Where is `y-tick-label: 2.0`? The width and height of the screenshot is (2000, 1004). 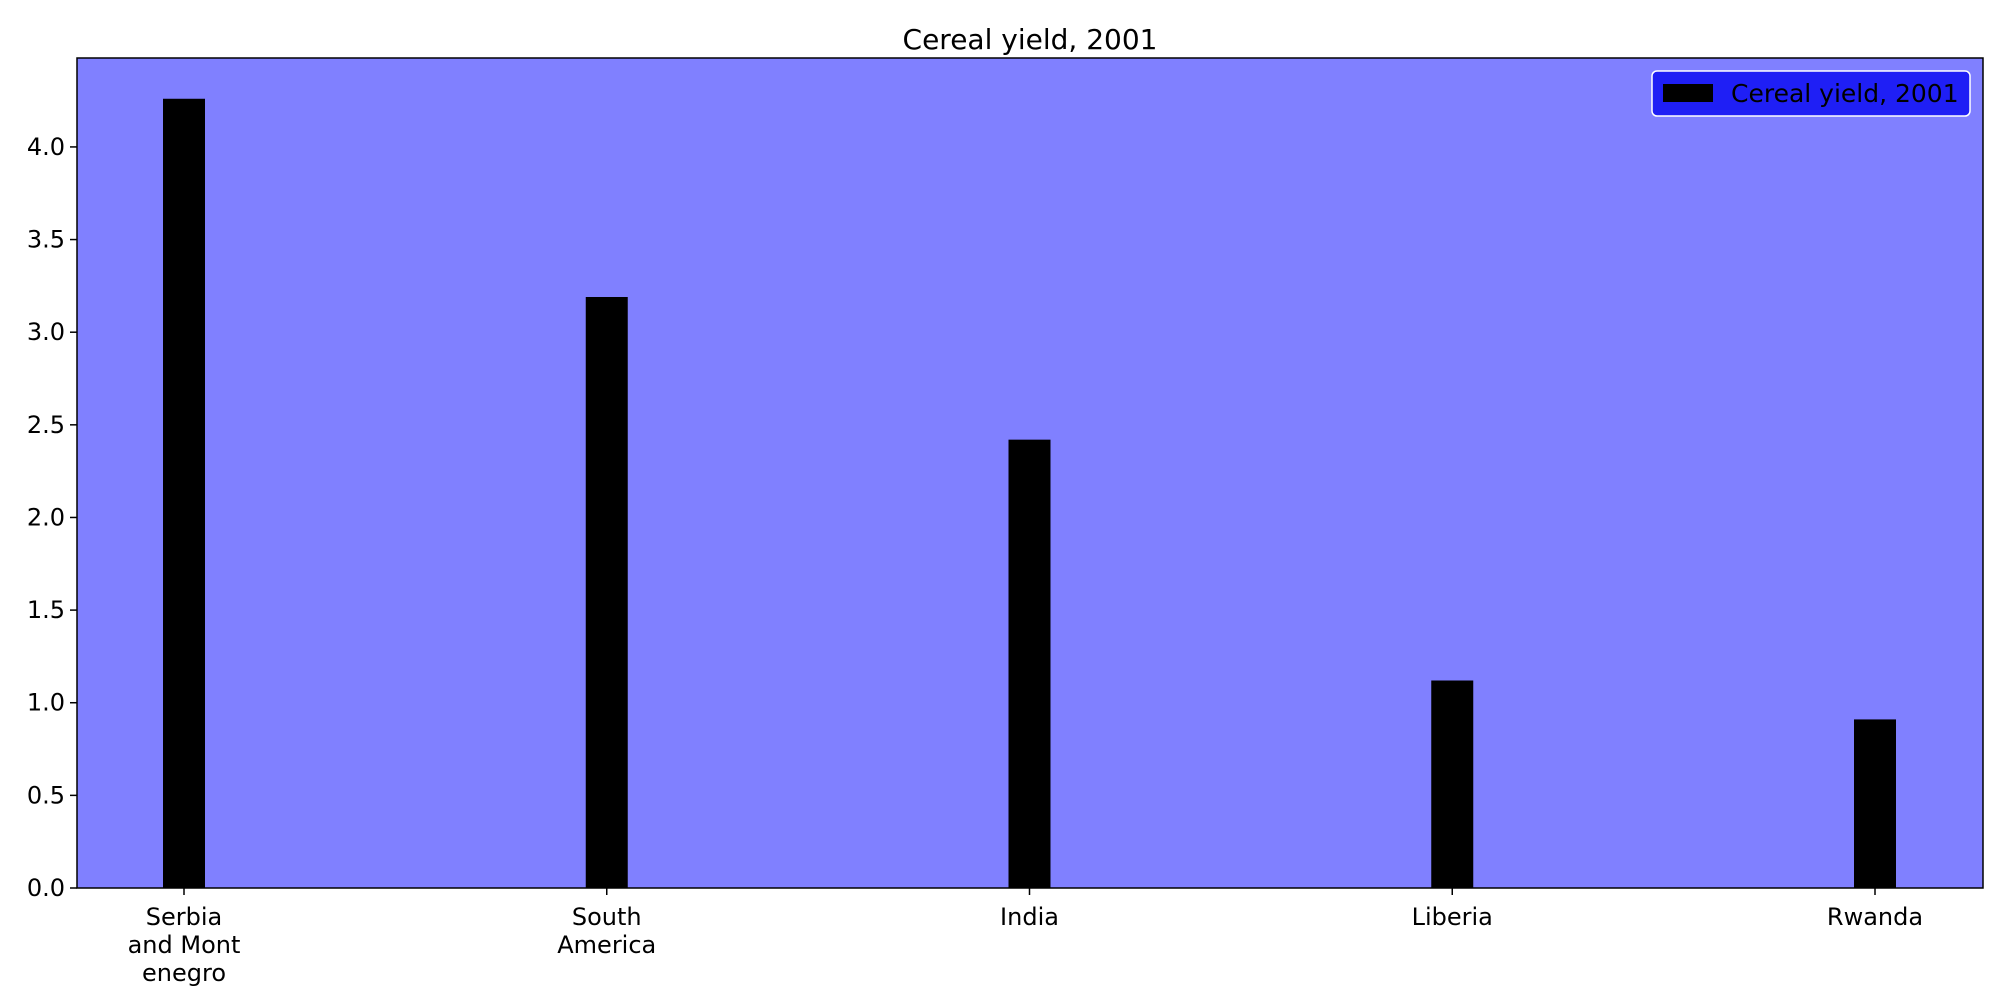 y-tick-label: 2.0 is located at coordinates (46, 517).